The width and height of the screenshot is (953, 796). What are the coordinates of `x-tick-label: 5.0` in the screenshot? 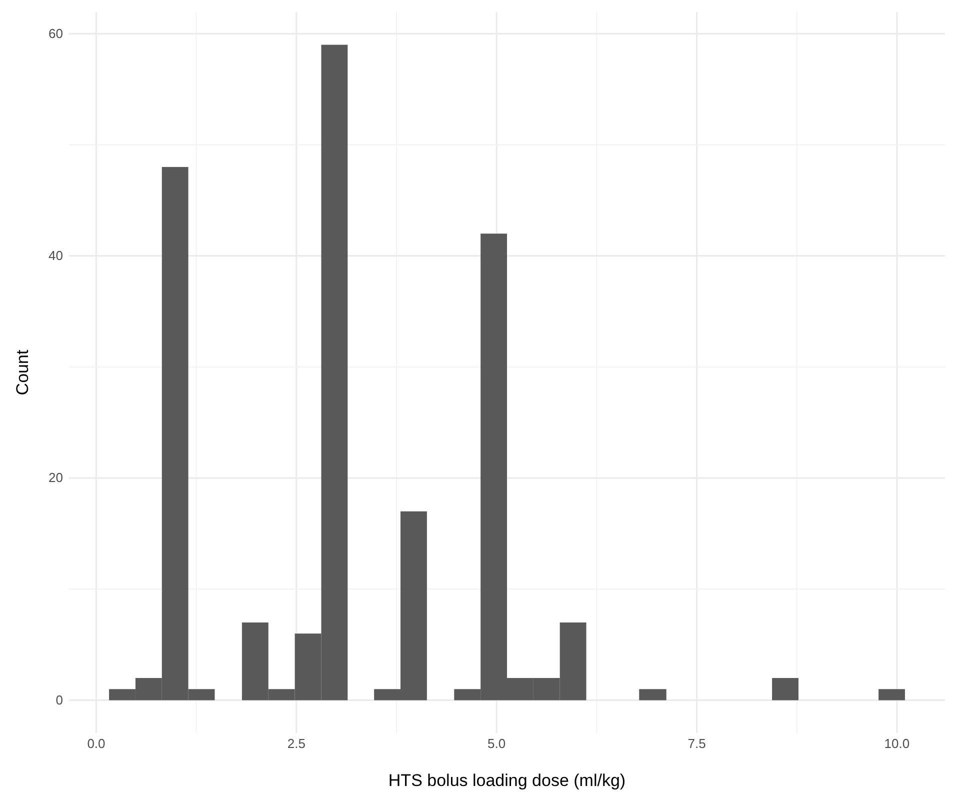 It's located at (497, 744).